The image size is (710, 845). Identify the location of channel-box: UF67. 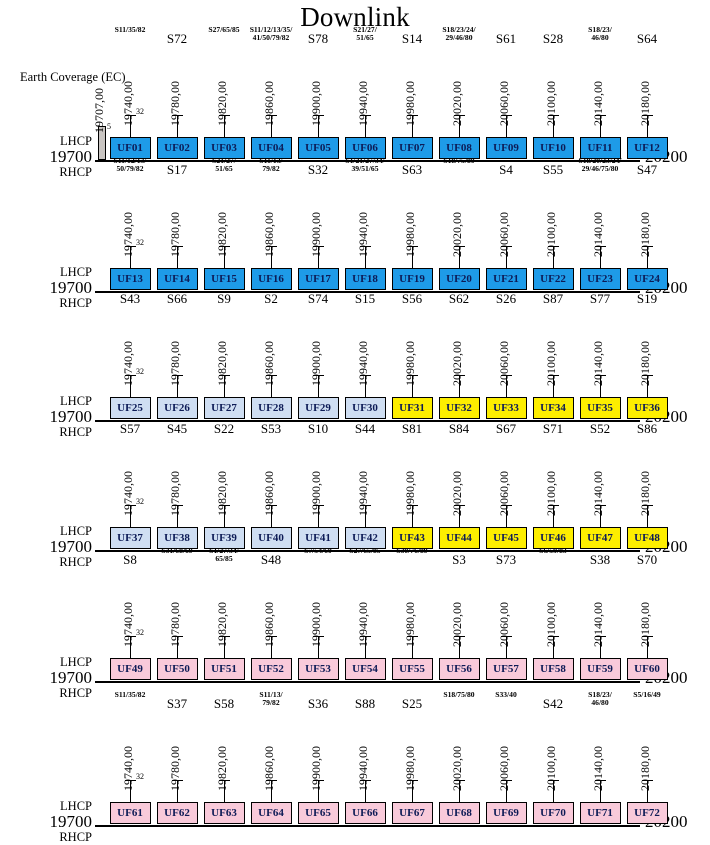
(412, 813).